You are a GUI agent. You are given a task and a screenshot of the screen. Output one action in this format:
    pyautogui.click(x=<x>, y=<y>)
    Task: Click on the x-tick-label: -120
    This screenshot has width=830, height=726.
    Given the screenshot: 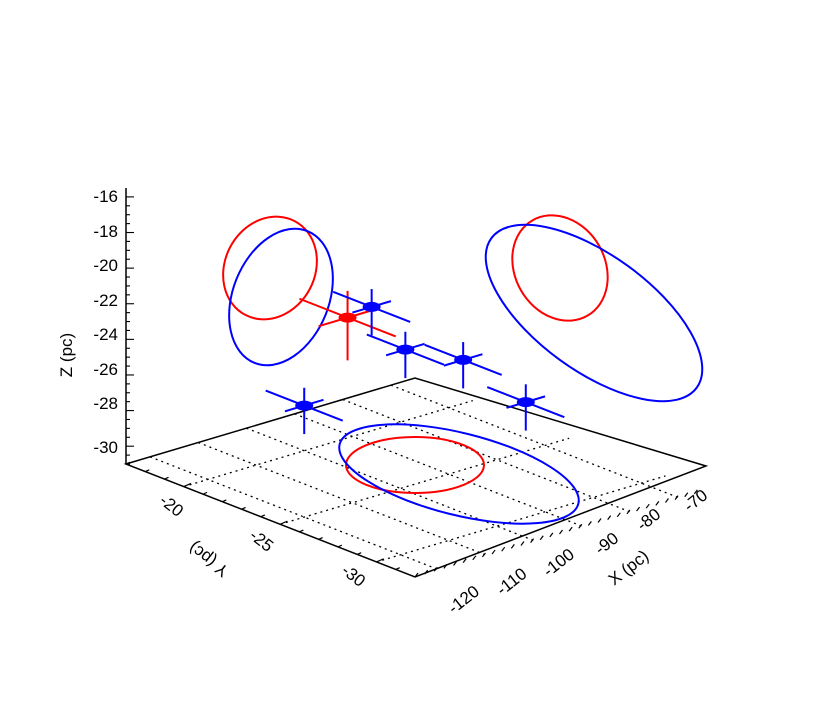 What is the action you would take?
    pyautogui.click(x=463, y=600)
    